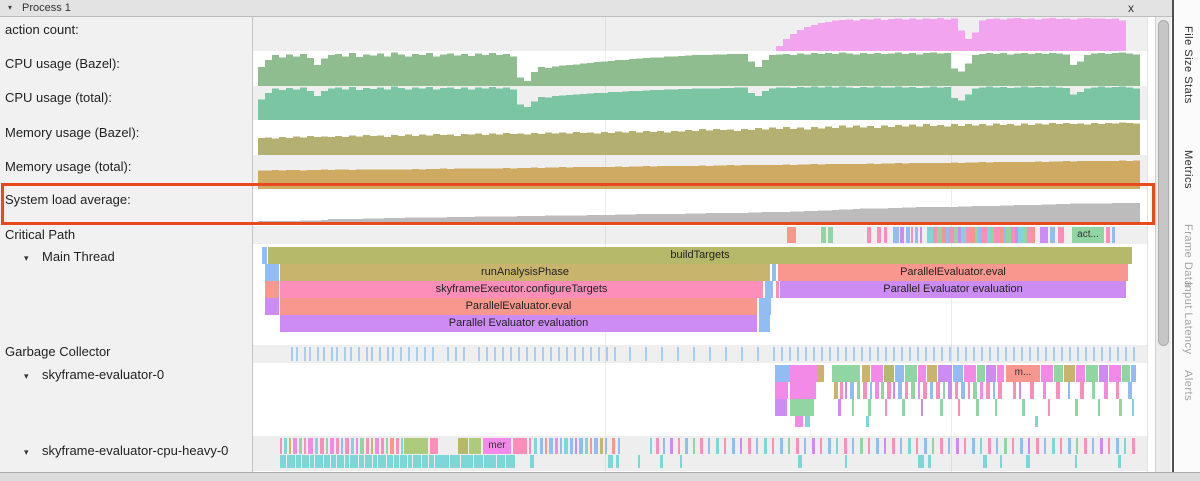  I want to click on tab-file-size-stats: File Size Stats, so click(1188, 65).